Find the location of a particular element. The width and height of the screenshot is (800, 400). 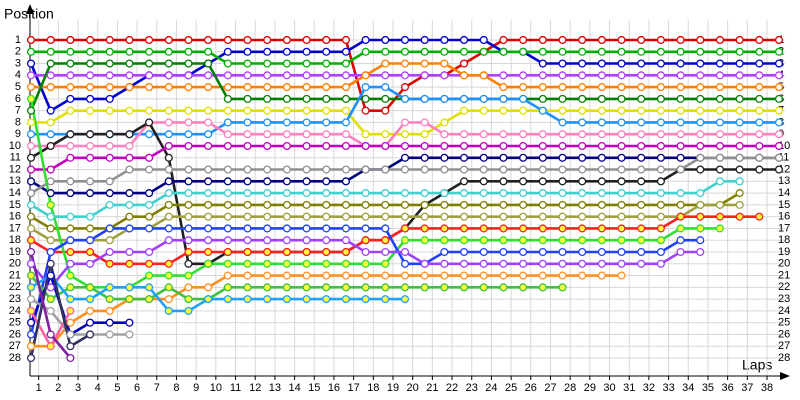

x-tick-label: 35 is located at coordinates (708, 388).